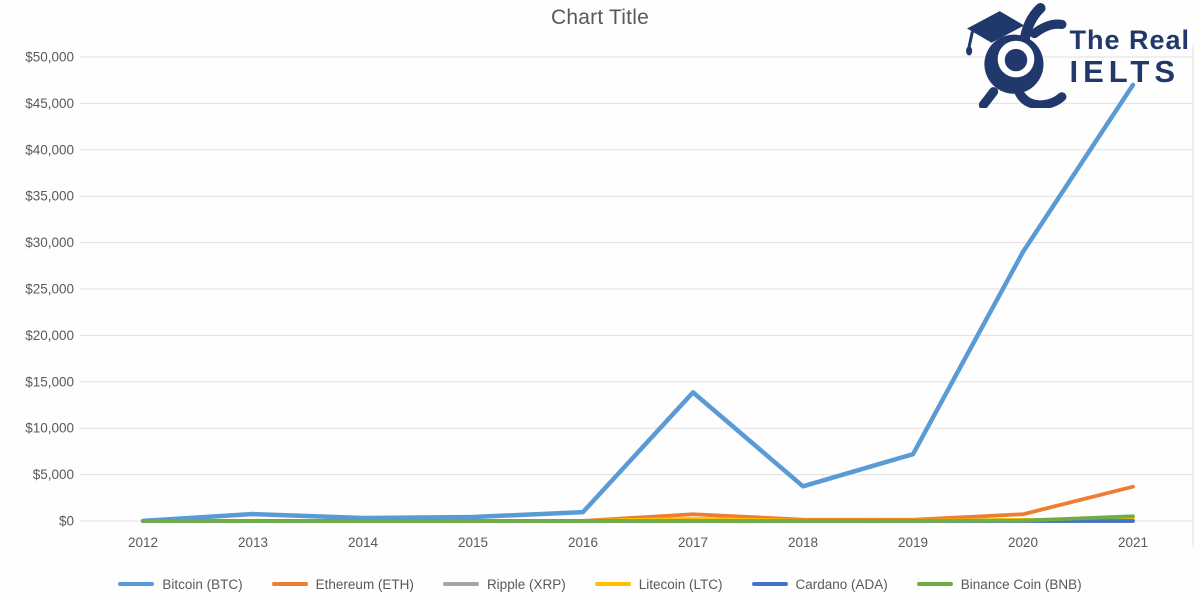 The width and height of the screenshot is (1200, 600). What do you see at coordinates (612, 584) in the screenshot?
I see `legend-swatch-litecoin-ltc` at bounding box center [612, 584].